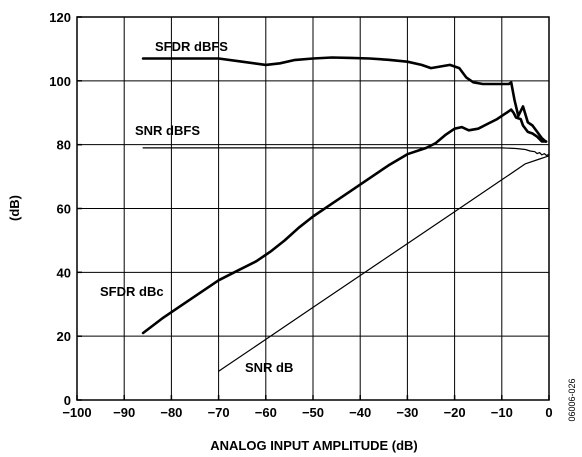  I want to click on y-tick-label: 120, so click(60, 17).